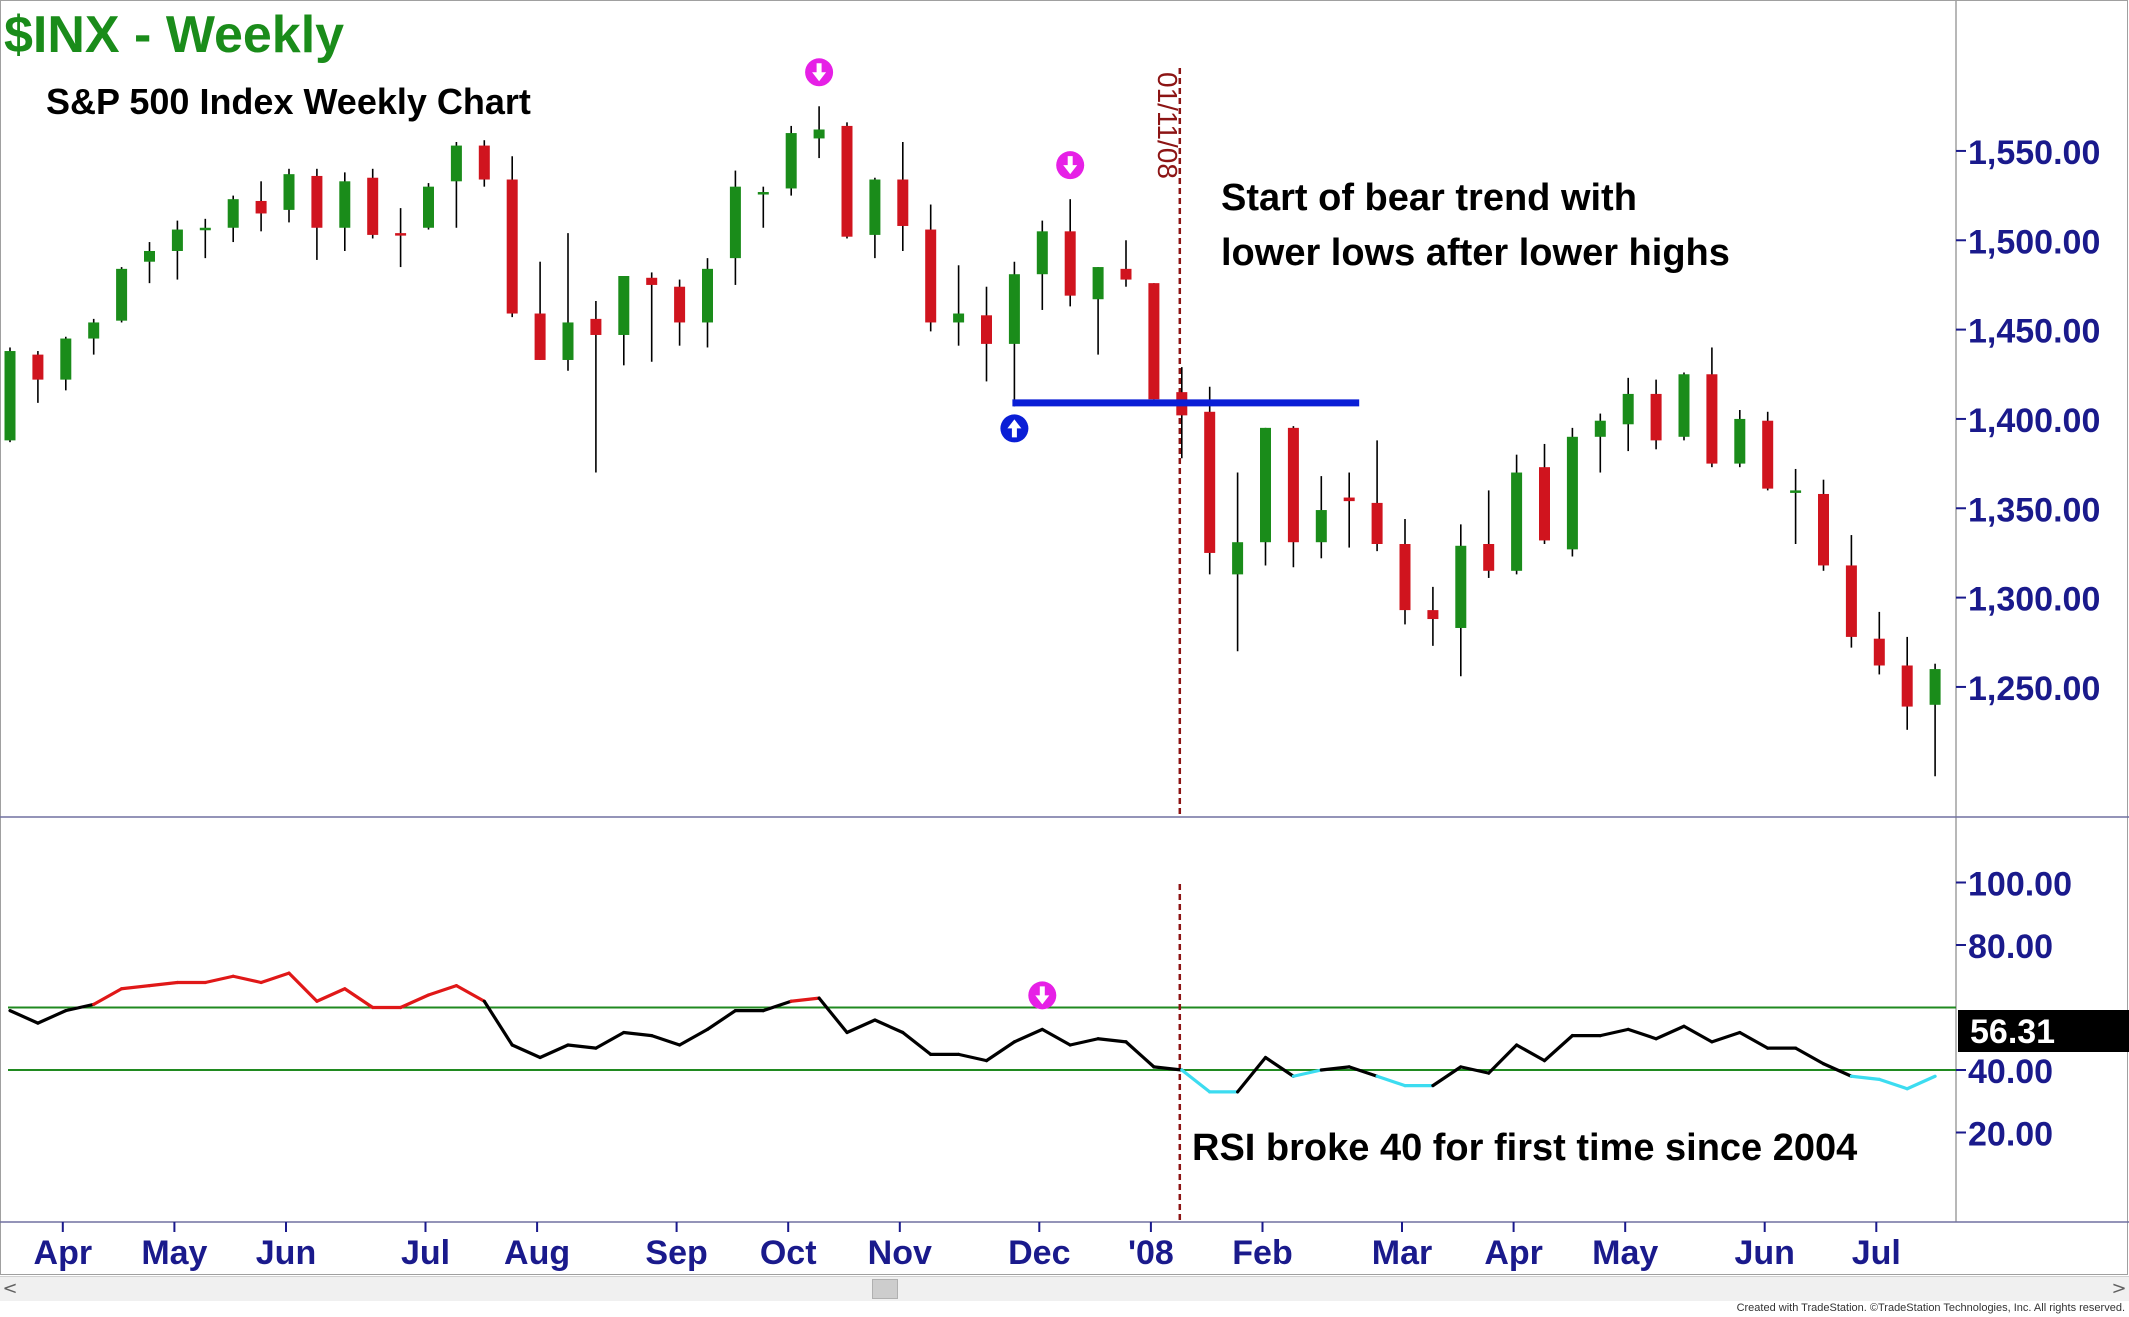 Image resolution: width=2129 pixels, height=1317 pixels. Describe the element at coordinates (174, 1253) in the screenshot. I see `time-axis-label: May` at that location.